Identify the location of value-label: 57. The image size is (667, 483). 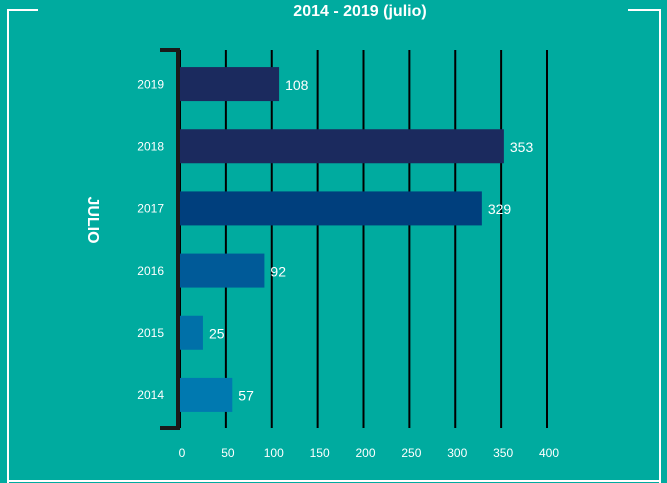
(246, 396).